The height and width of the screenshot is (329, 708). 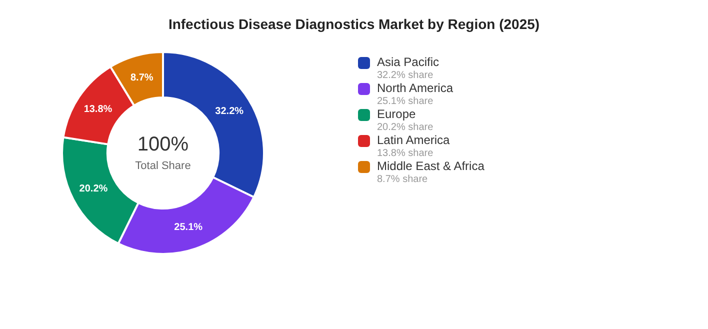 I want to click on chart-title: Infectious Disease Diagnostics Market by Region (2025), so click(x=354, y=24).